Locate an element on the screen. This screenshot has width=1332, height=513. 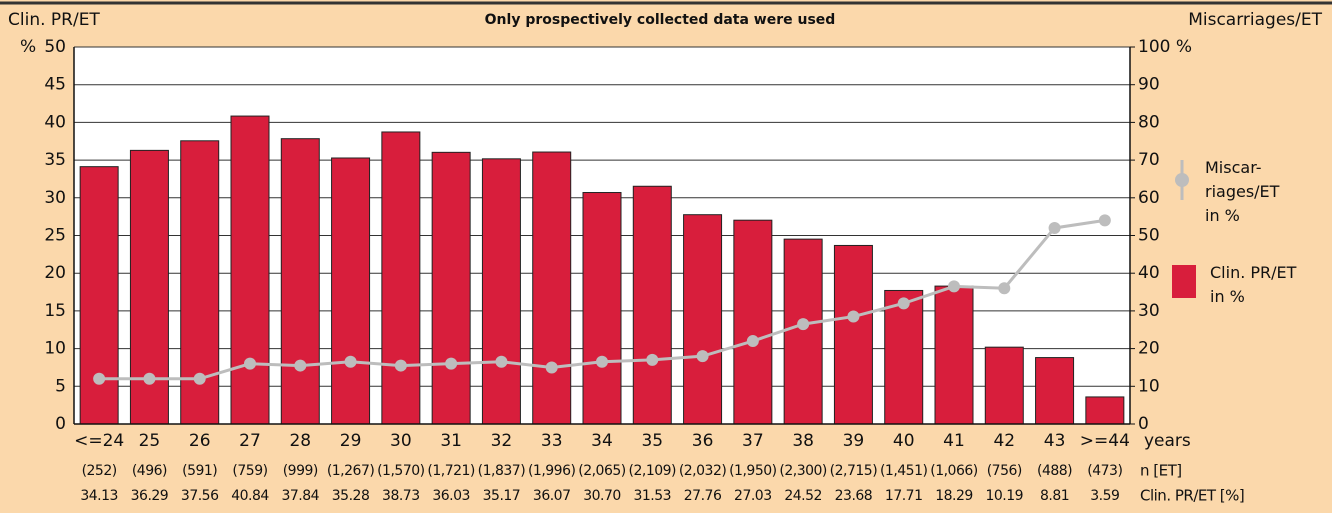
value-label: 27.76 is located at coordinates (703, 496).